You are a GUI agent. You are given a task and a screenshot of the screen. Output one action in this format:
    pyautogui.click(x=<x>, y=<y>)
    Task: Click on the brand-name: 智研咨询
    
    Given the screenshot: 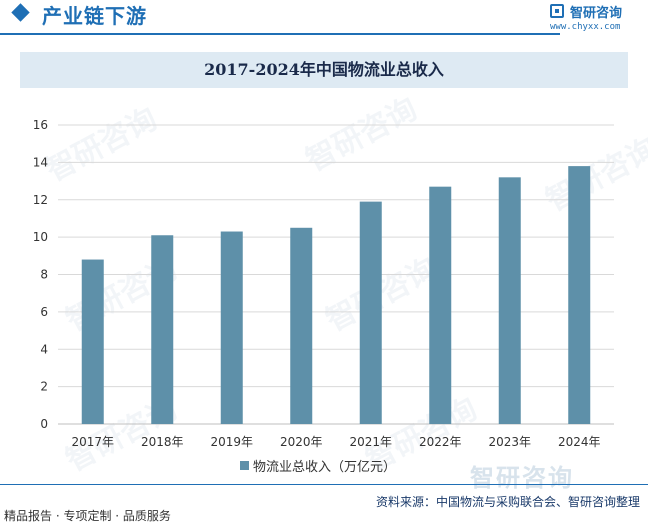 What is the action you would take?
    pyautogui.click(x=596, y=13)
    